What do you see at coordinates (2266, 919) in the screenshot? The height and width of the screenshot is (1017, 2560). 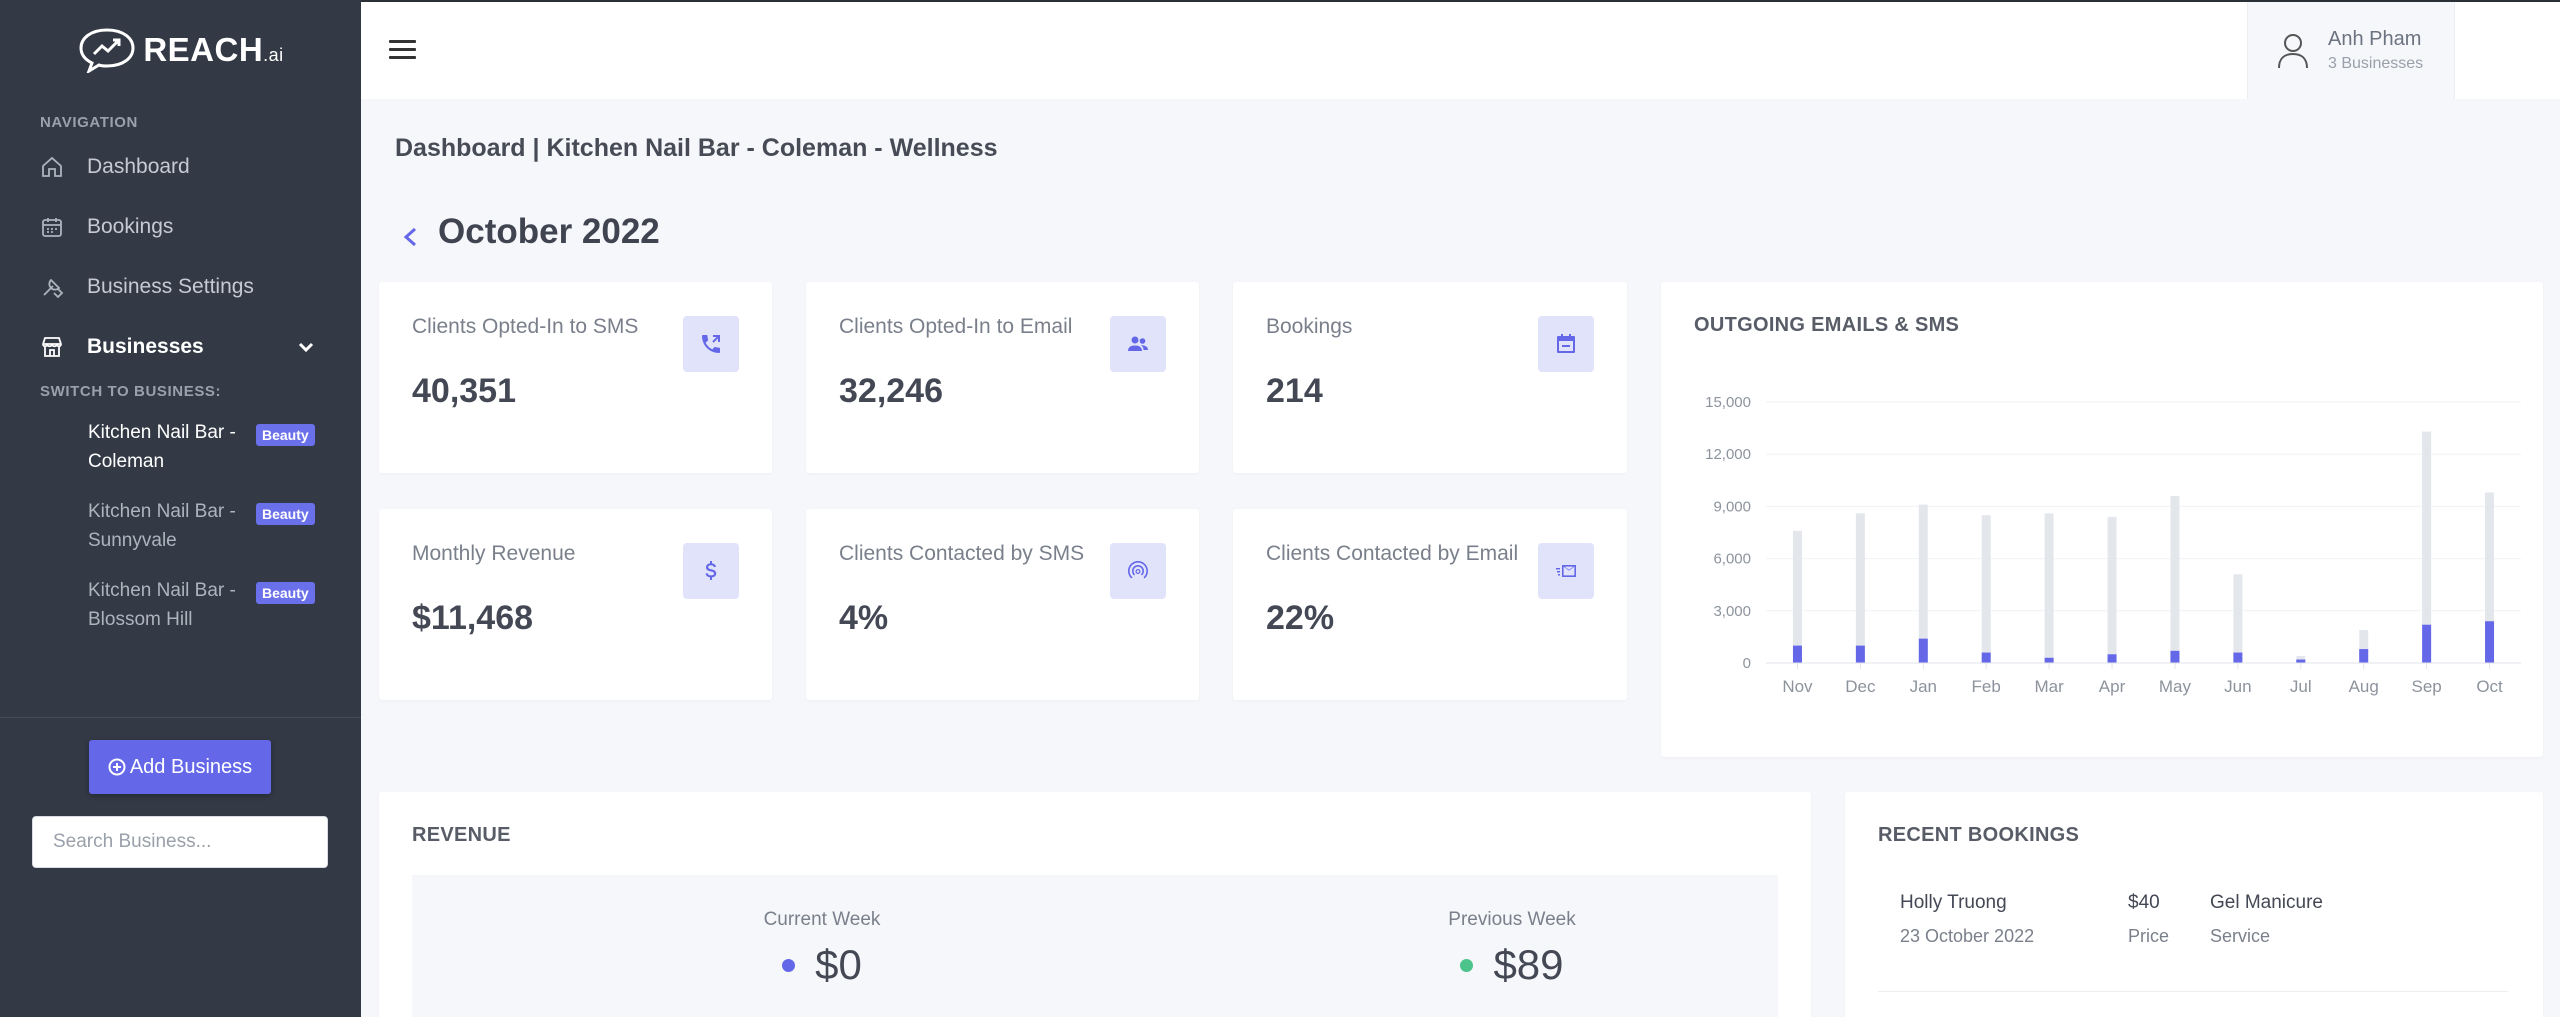 I see `booking-service: Gel Manicure Service` at bounding box center [2266, 919].